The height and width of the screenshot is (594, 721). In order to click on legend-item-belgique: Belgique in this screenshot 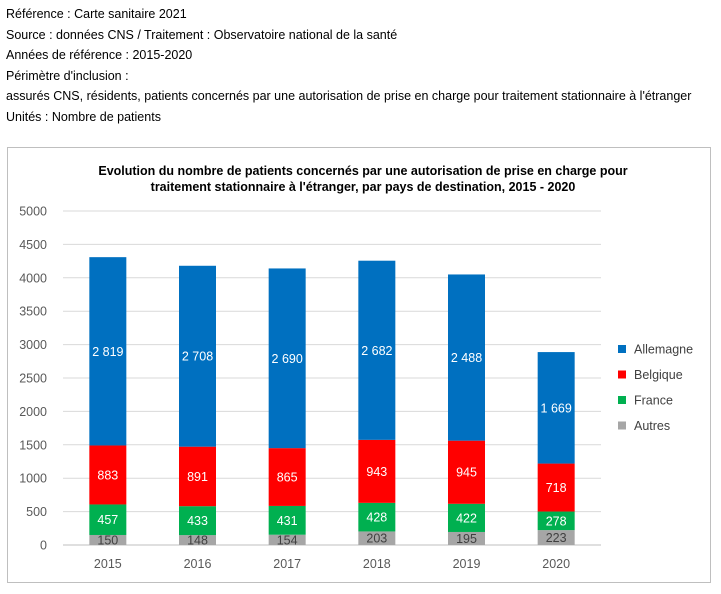, I will do `click(650, 375)`.